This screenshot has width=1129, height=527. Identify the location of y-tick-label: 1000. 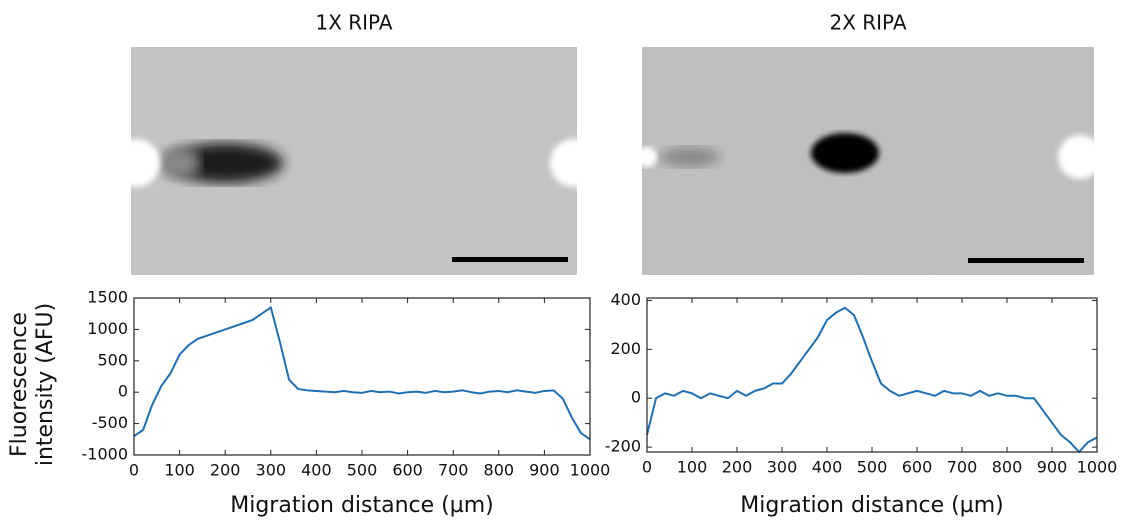
(107, 328).